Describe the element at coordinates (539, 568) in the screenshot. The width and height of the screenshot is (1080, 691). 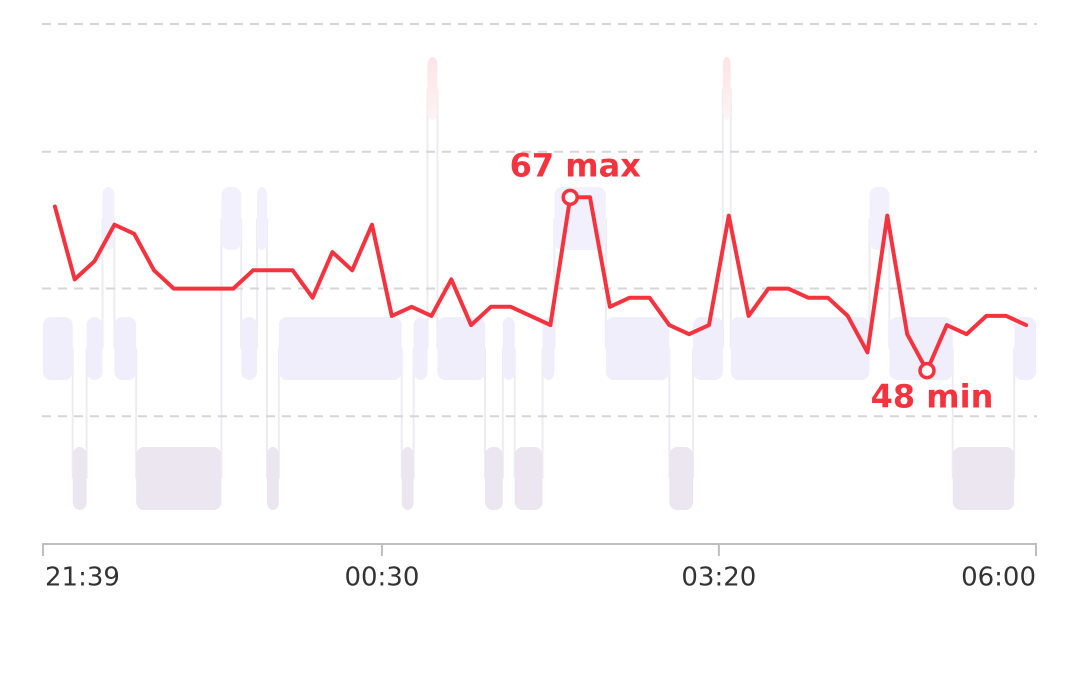
I see `x-axis: 21:39 00:30 03:20 06:00` at that location.